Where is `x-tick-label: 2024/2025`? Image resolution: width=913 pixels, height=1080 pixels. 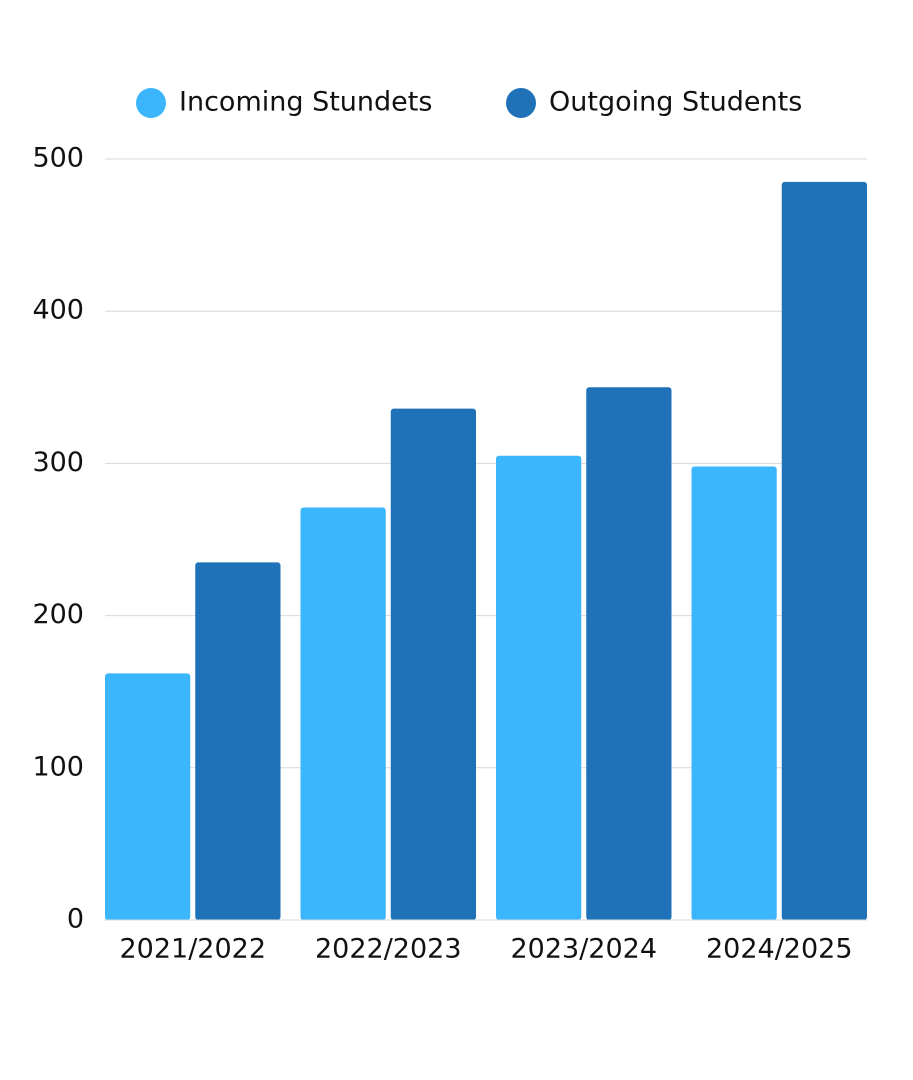
x-tick-label: 2024/2025 is located at coordinates (779, 949).